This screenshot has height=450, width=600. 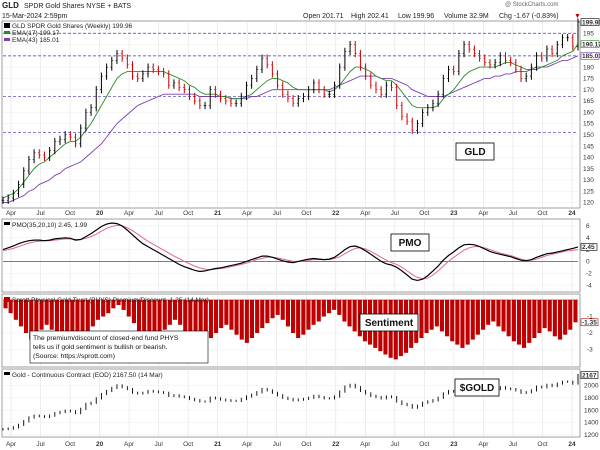 I want to click on x-tick-label: 23, so click(x=454, y=213).